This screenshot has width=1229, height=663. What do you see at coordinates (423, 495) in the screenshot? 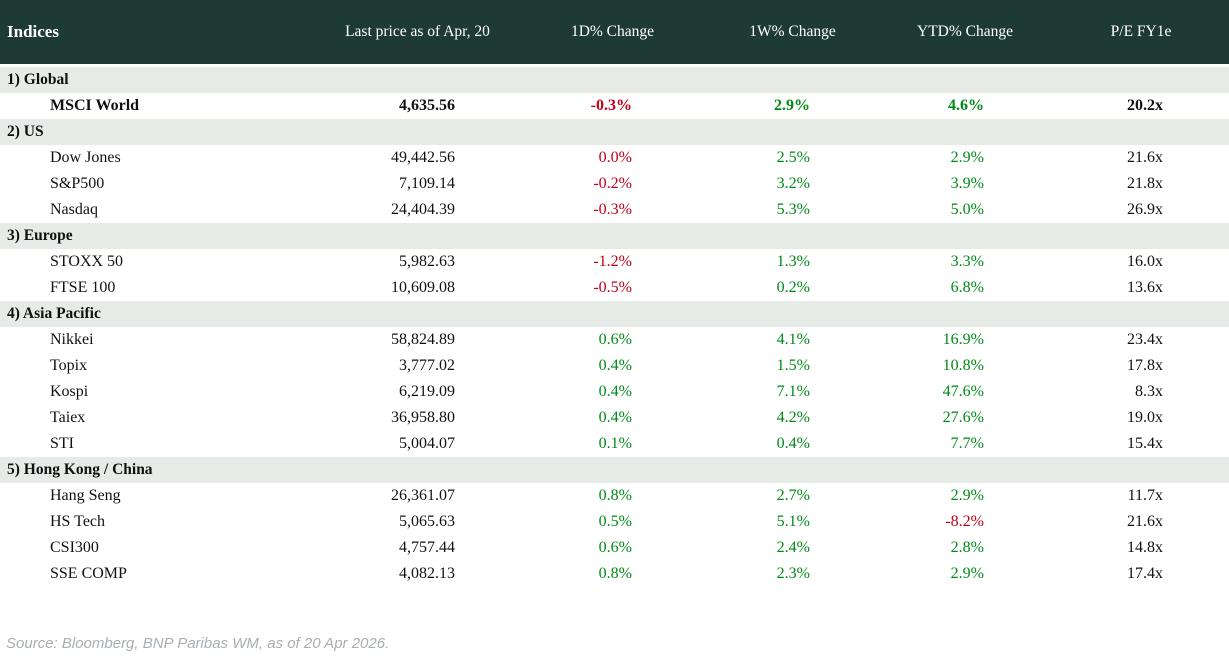
I see `last-price: 26,361.07` at bounding box center [423, 495].